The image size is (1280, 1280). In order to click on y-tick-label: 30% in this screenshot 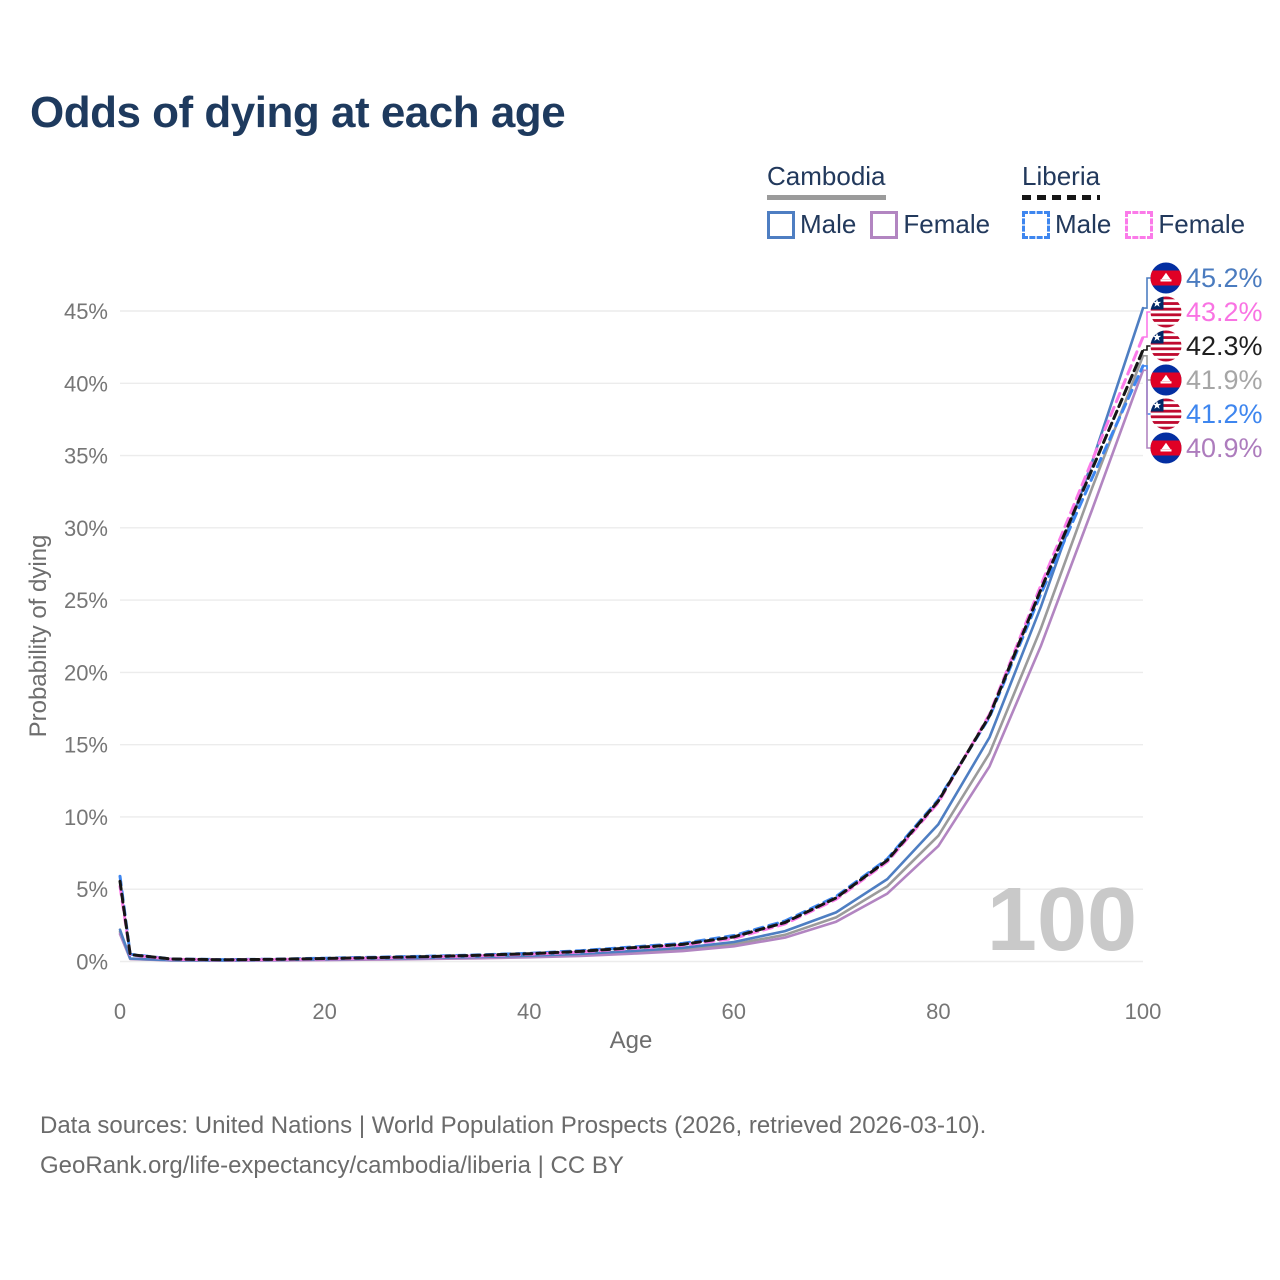, I will do `click(86, 528)`.